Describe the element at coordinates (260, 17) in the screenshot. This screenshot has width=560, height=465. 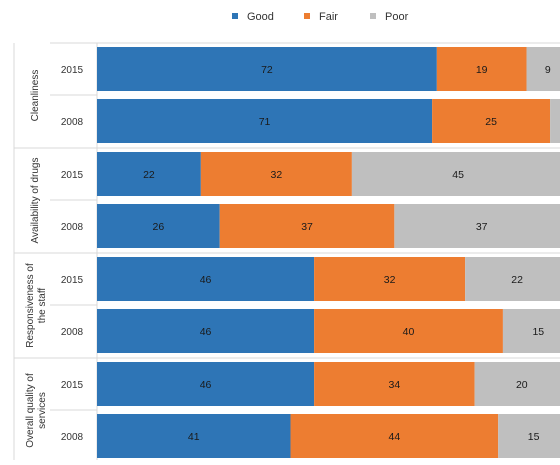
I see `legend-label-good: Good` at that location.